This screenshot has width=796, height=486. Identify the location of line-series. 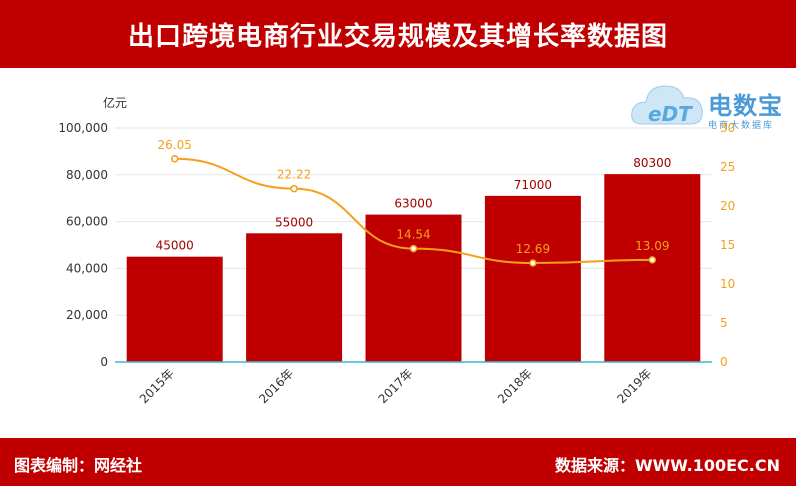
(413, 211).